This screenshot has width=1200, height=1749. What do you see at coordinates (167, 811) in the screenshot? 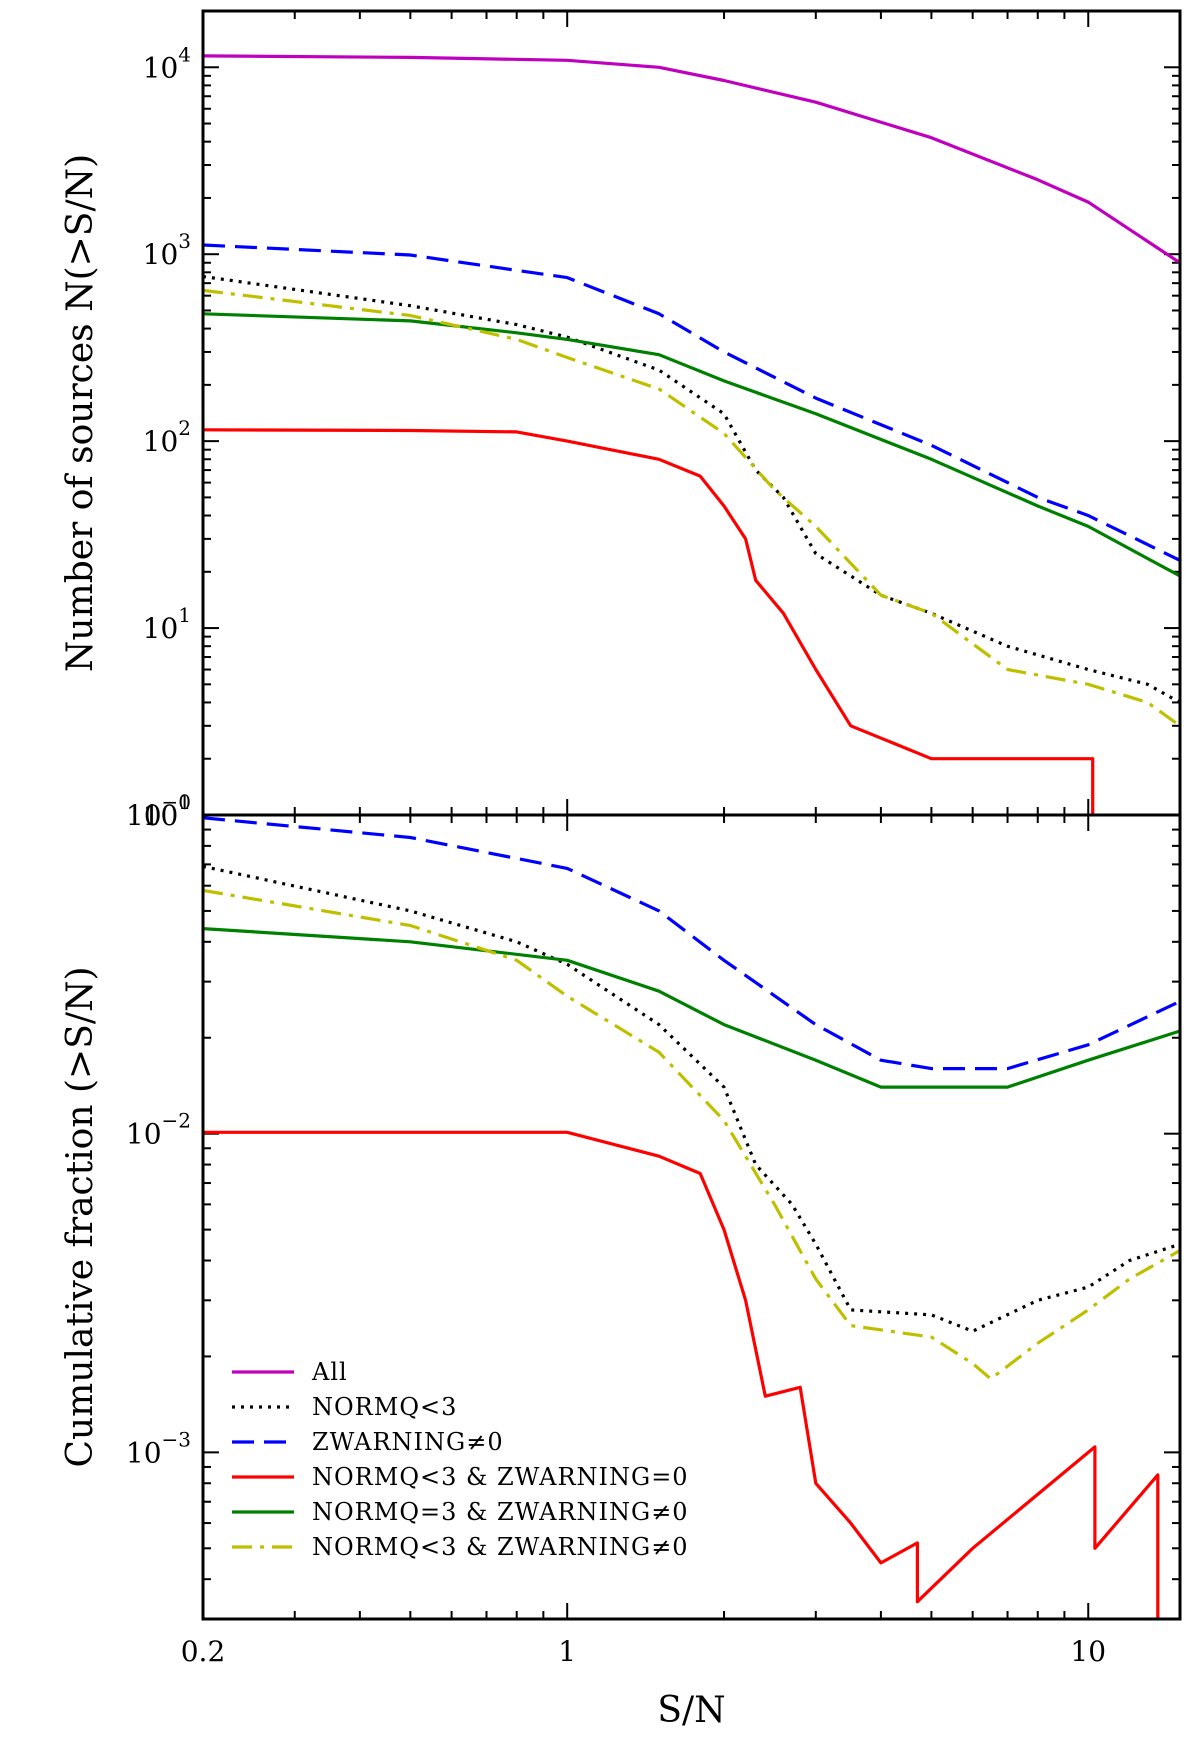
I see `y-tick-label: 10⁰` at bounding box center [167, 811].